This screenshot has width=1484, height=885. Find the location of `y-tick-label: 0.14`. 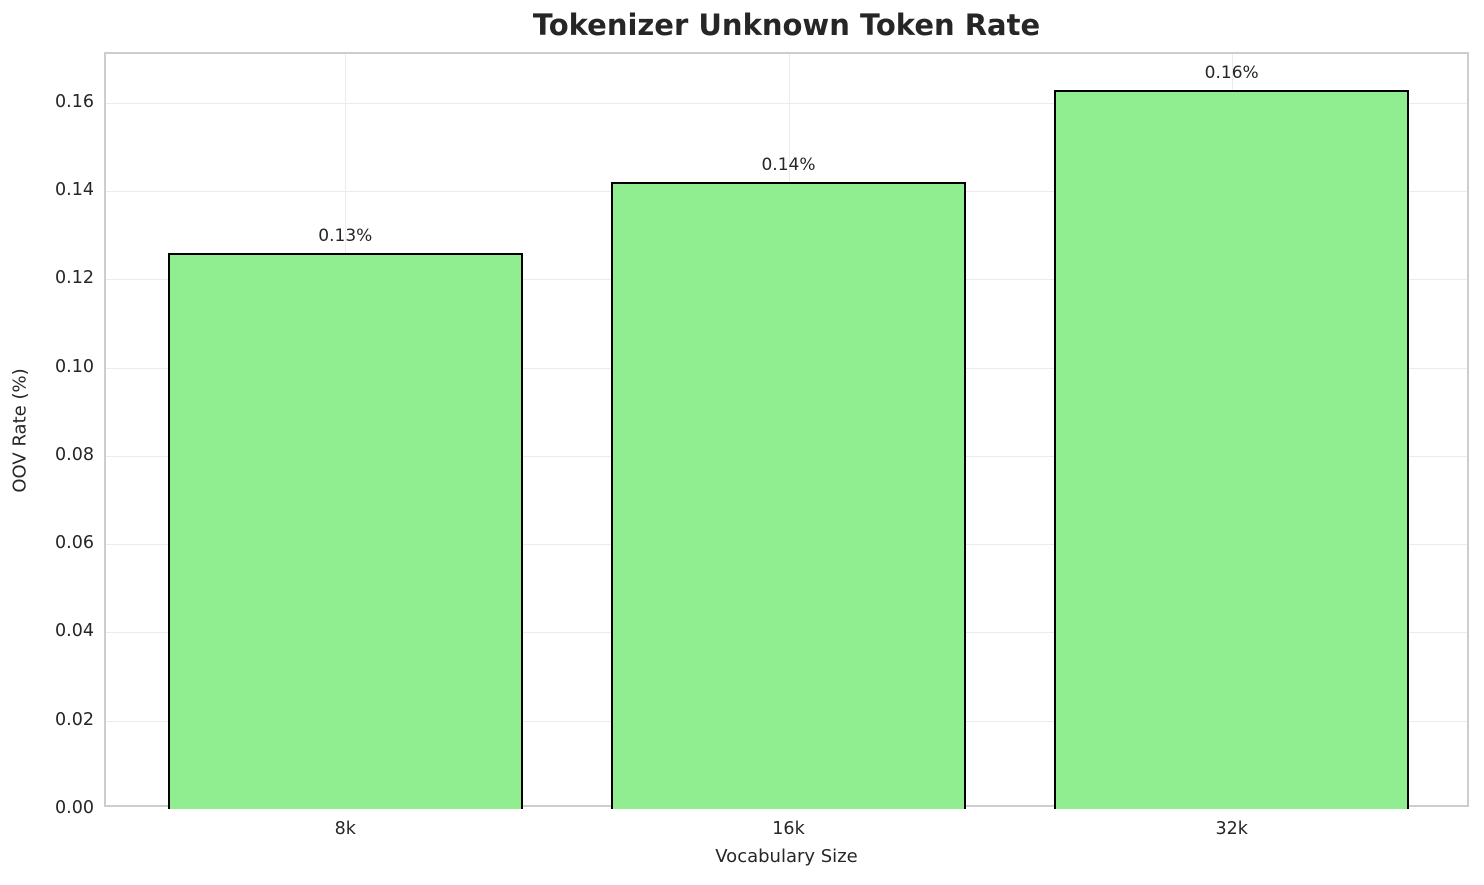

y-tick-label: 0.14 is located at coordinates (74, 190).